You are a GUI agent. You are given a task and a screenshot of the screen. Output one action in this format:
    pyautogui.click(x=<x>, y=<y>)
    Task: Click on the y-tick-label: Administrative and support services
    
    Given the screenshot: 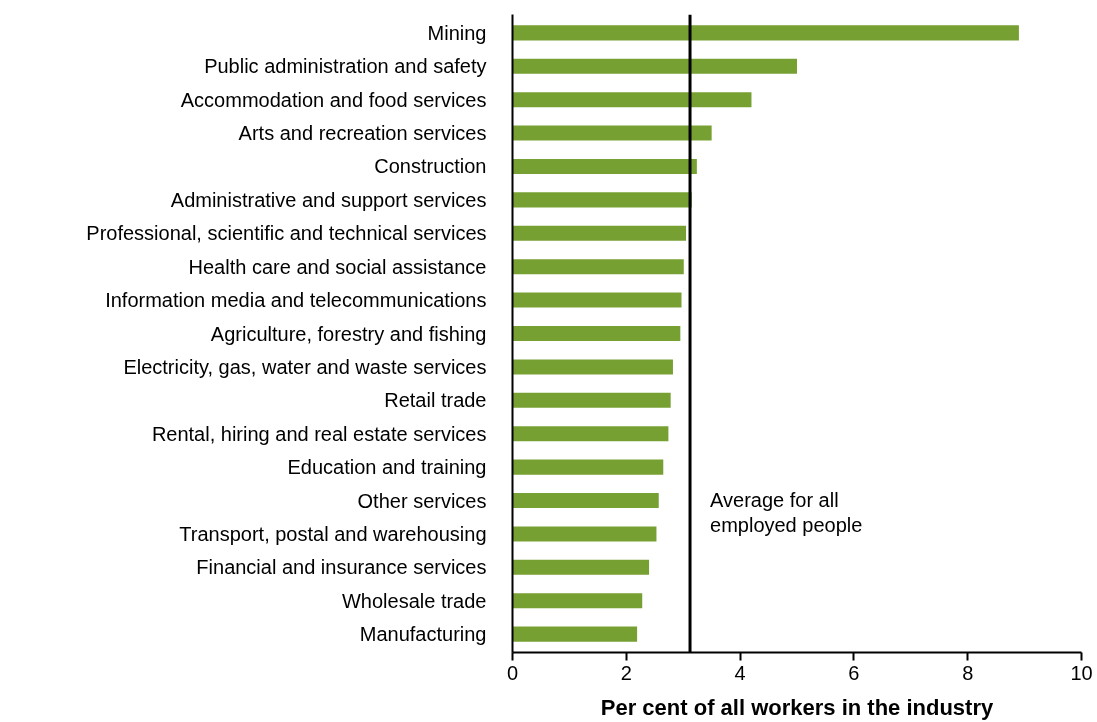 What is the action you would take?
    pyautogui.click(x=328, y=199)
    